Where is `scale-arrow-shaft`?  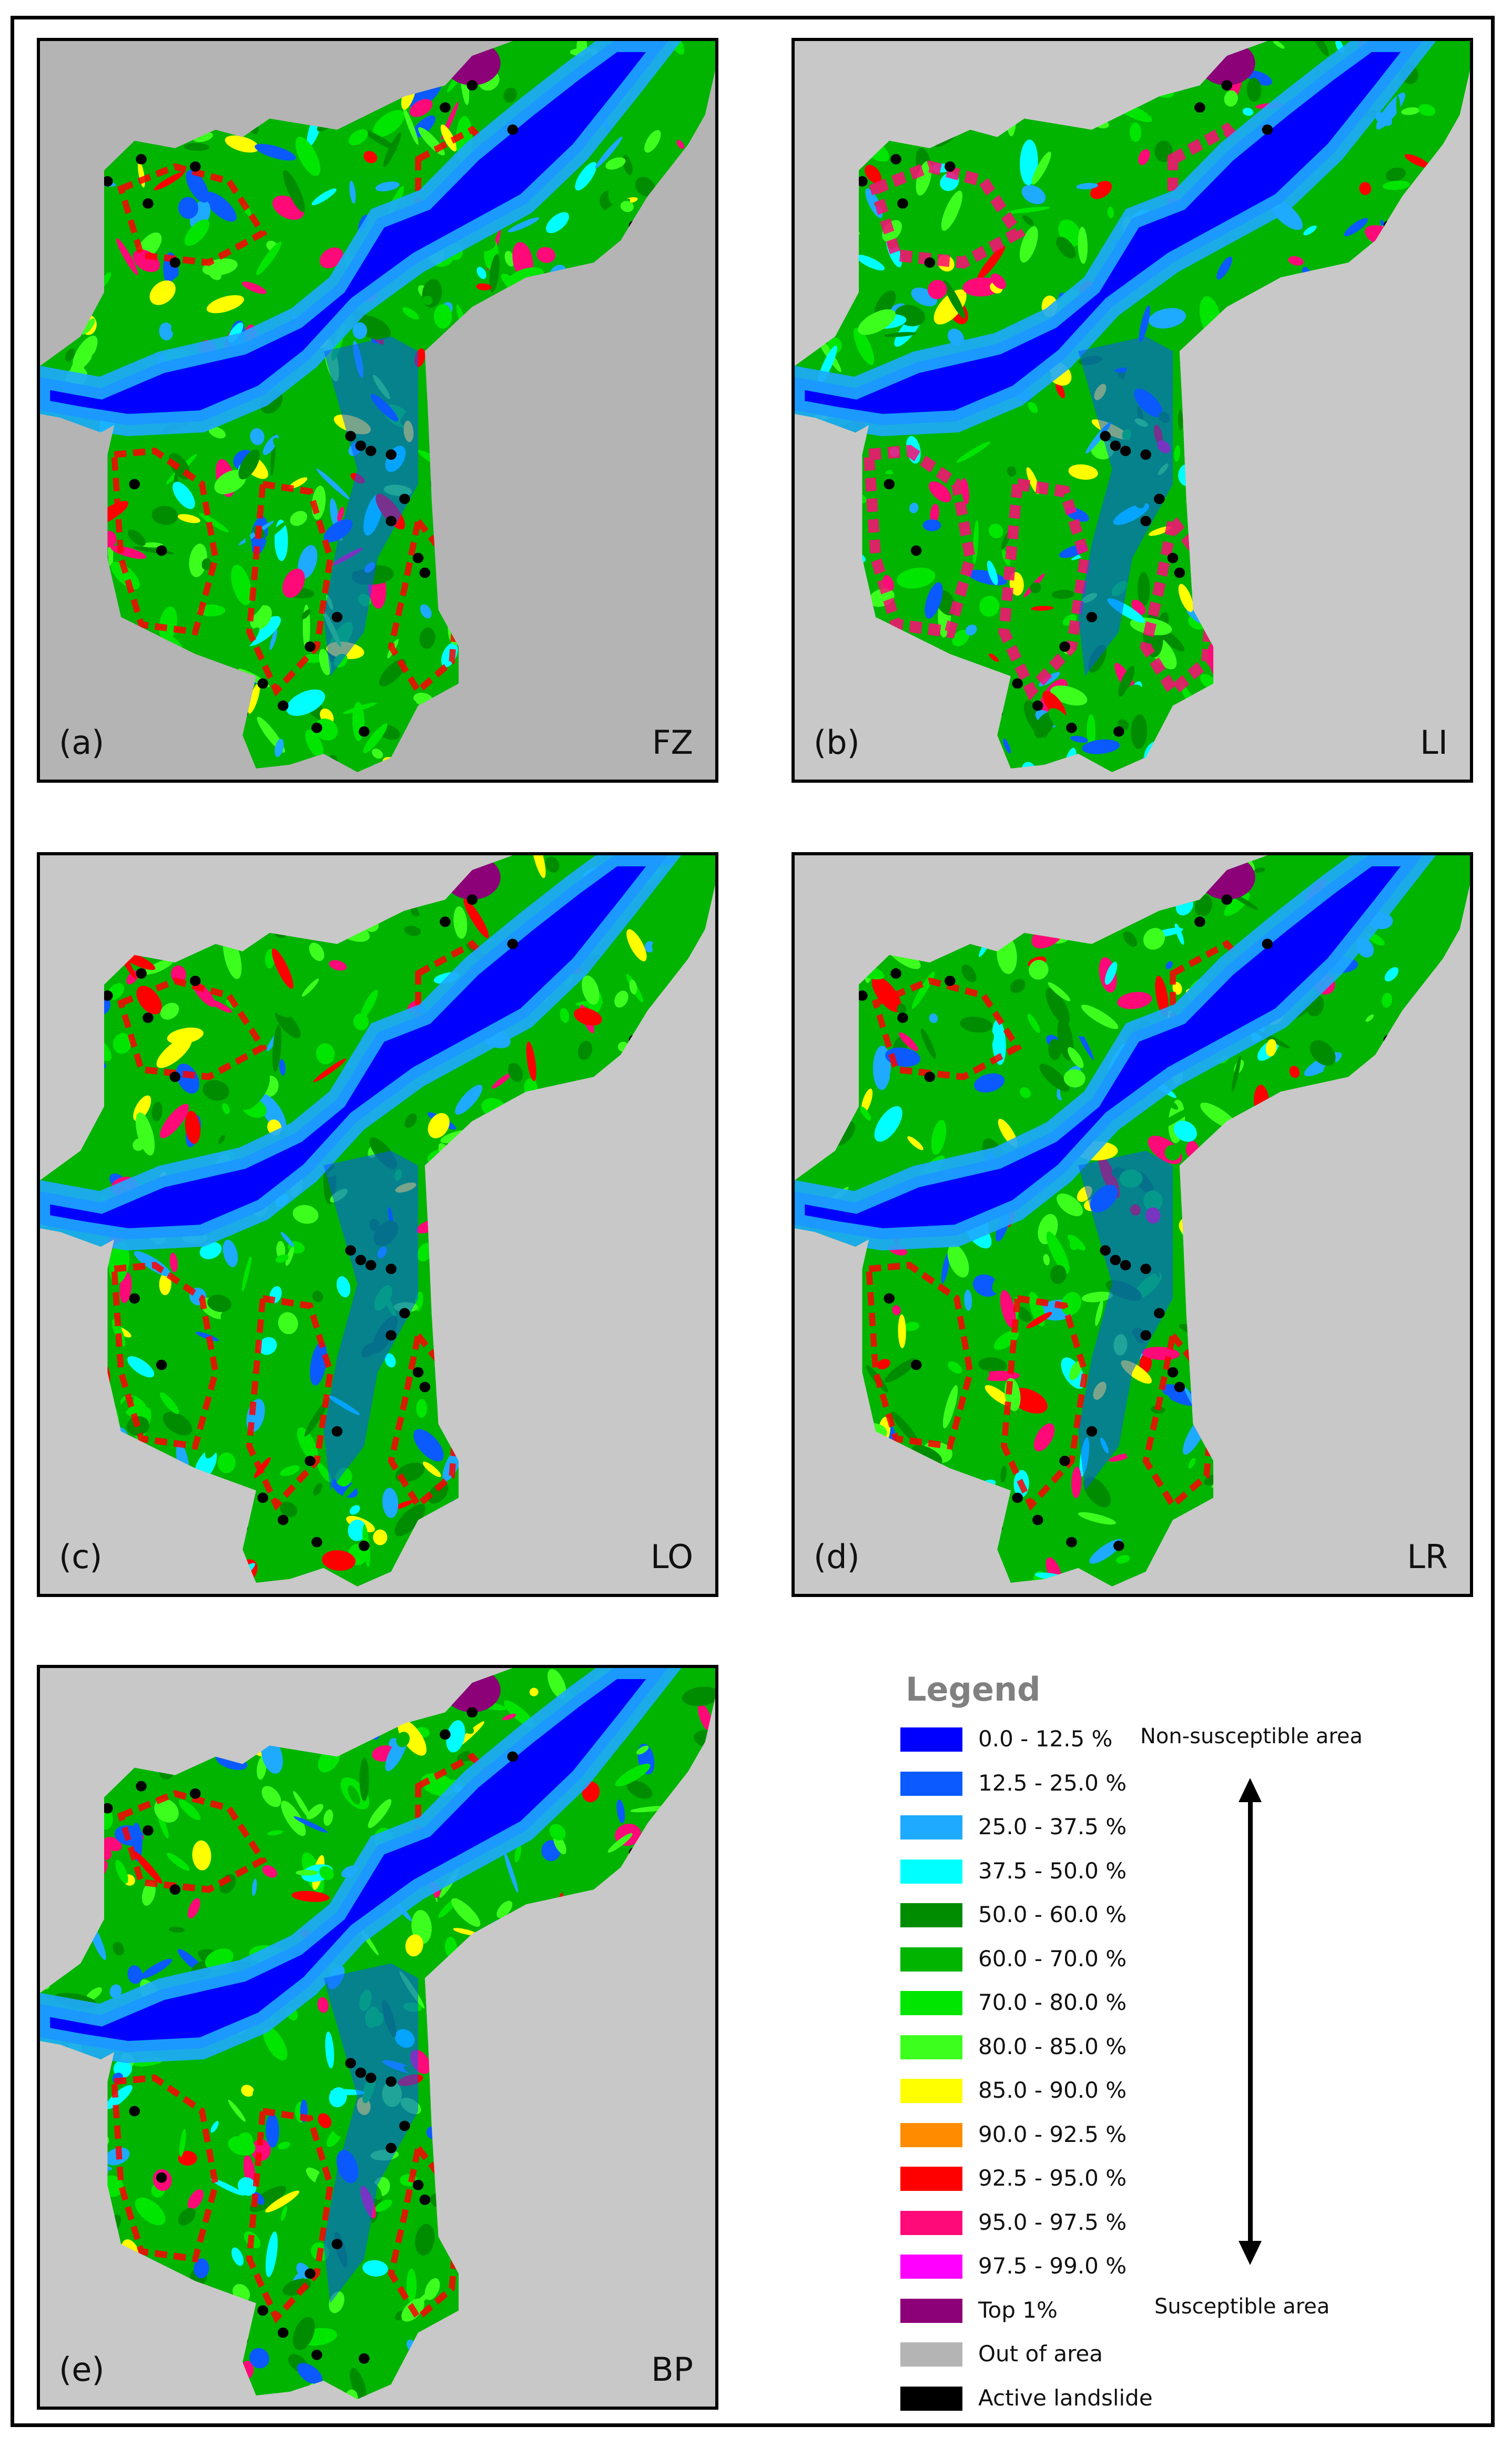 scale-arrow-shaft is located at coordinates (1250, 2022).